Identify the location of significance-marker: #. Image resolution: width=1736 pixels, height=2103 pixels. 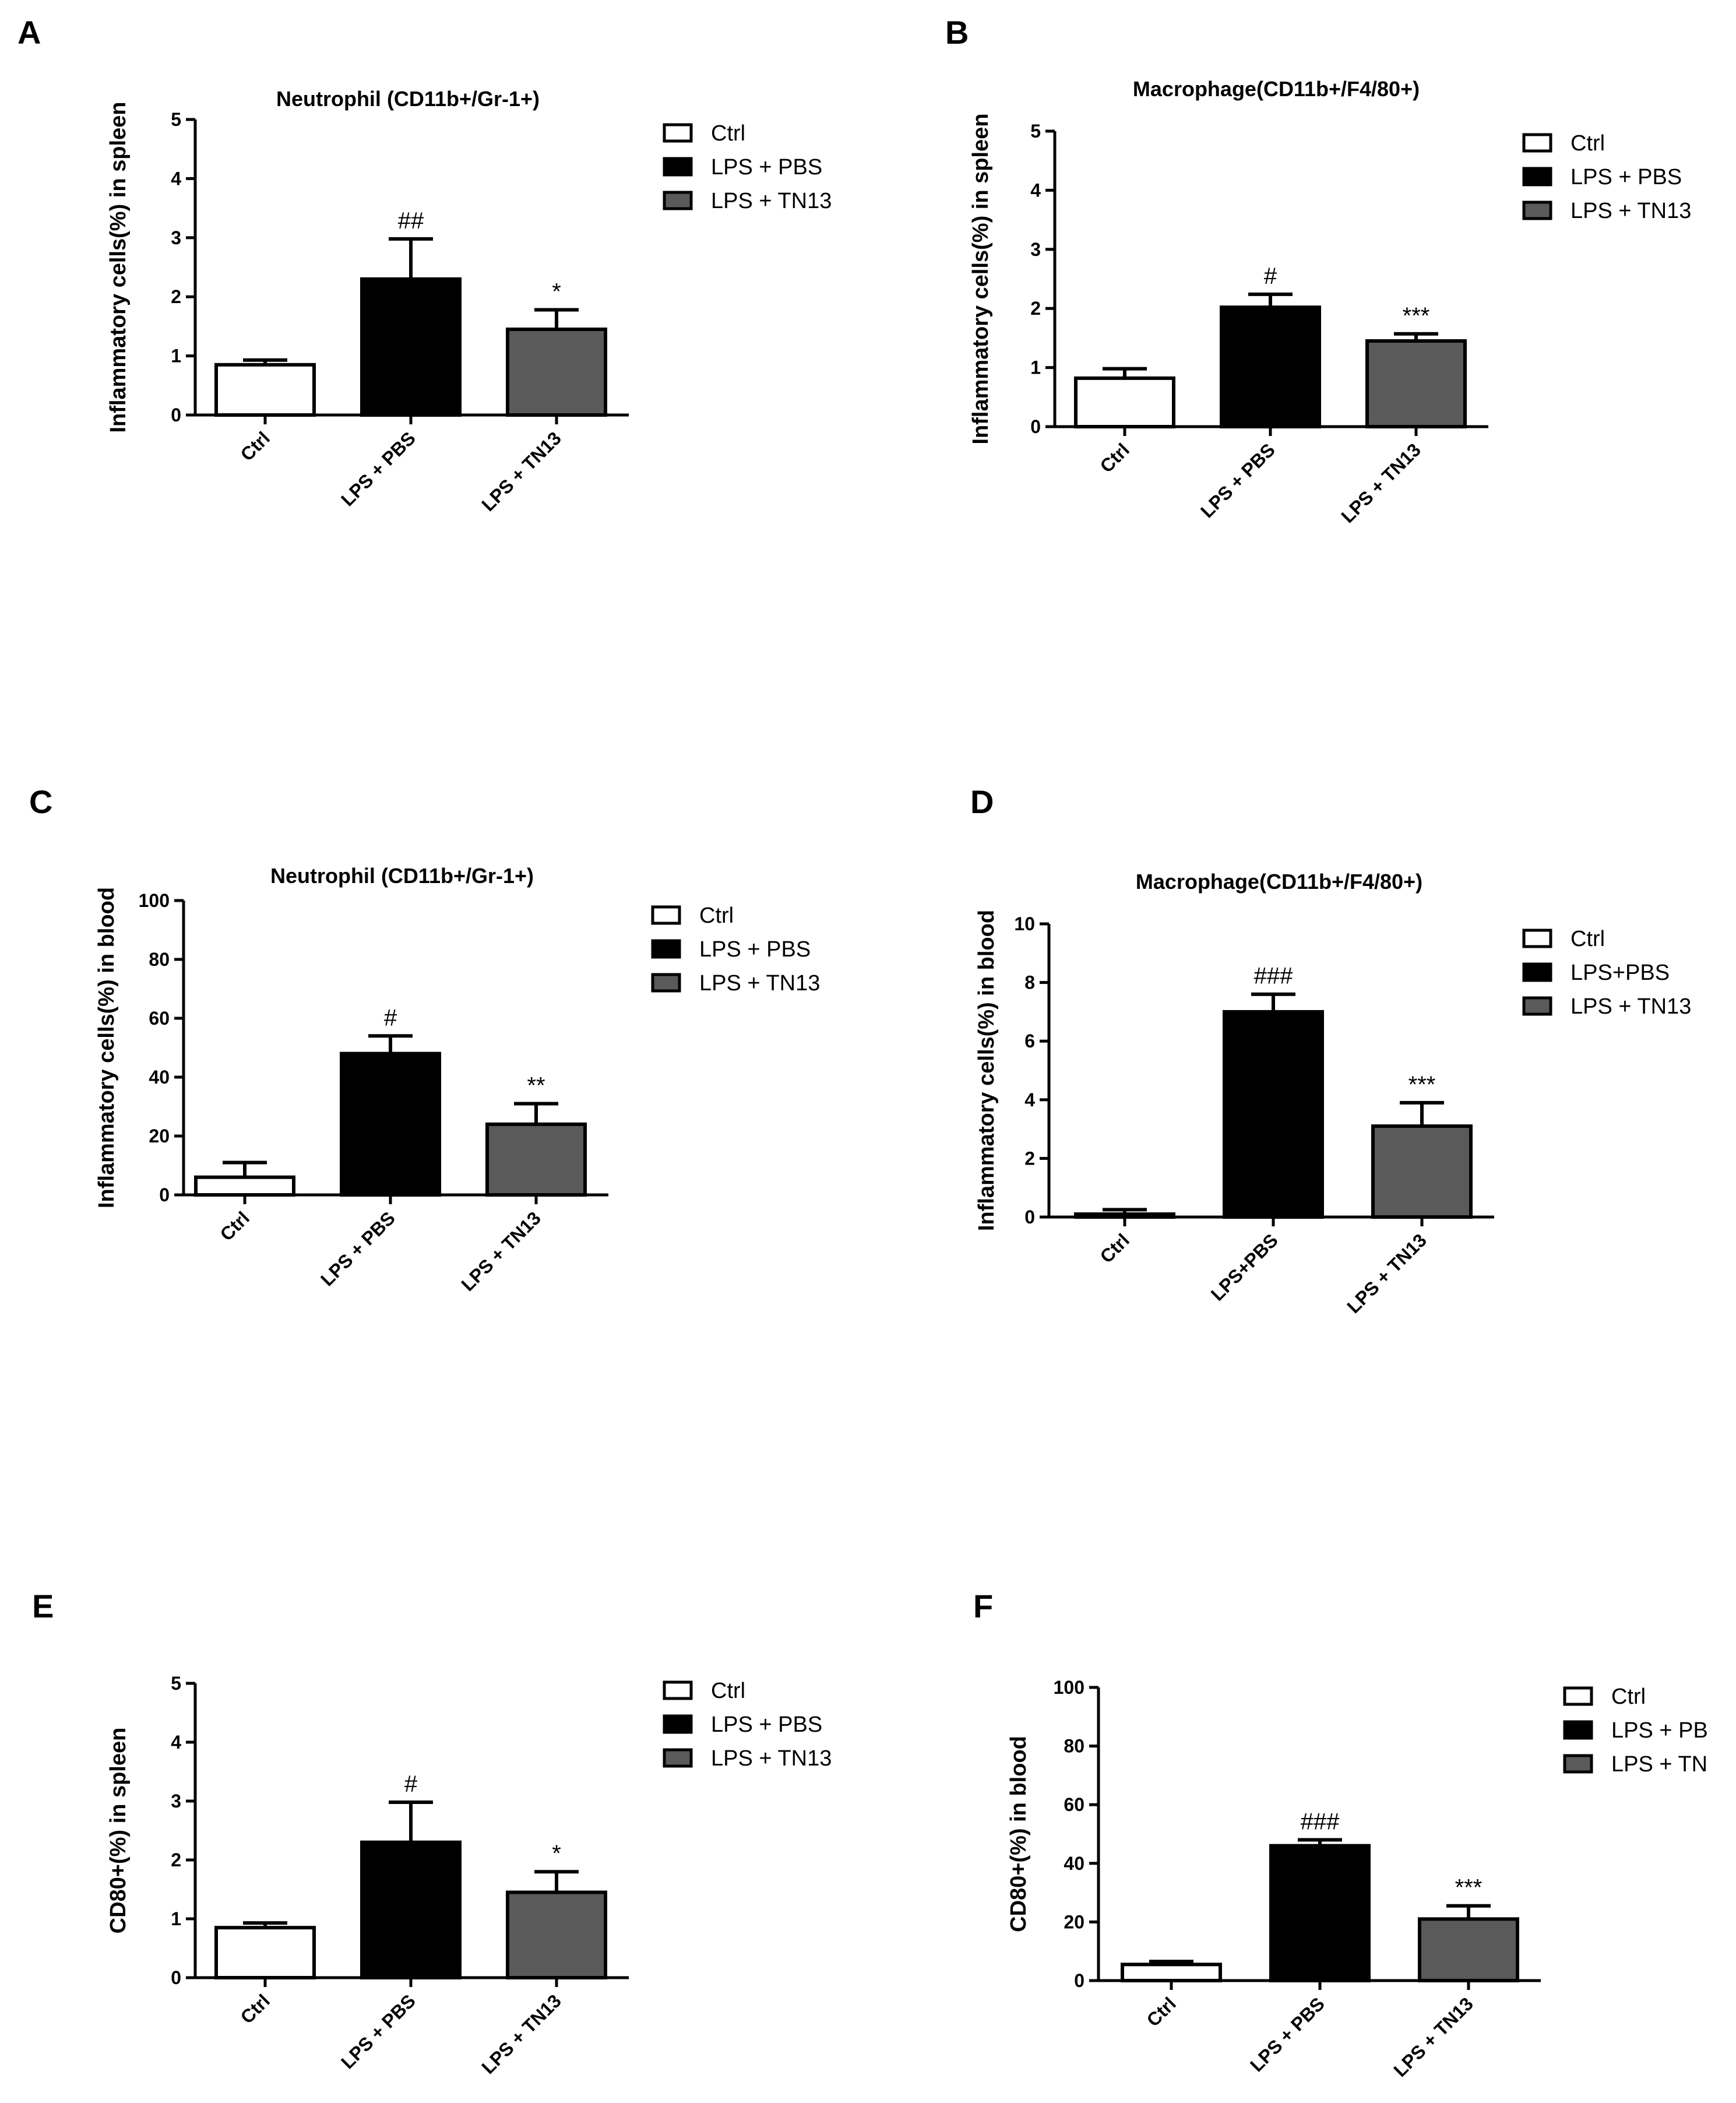
(390, 1018).